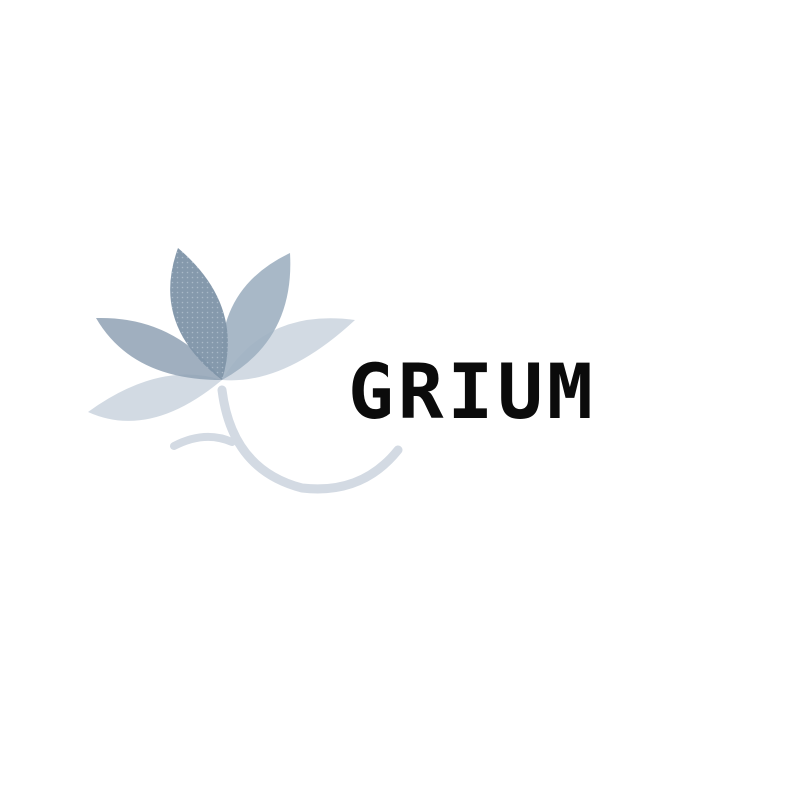 The image size is (800, 800). What do you see at coordinates (310, 439) in the screenshot?
I see `stem` at bounding box center [310, 439].